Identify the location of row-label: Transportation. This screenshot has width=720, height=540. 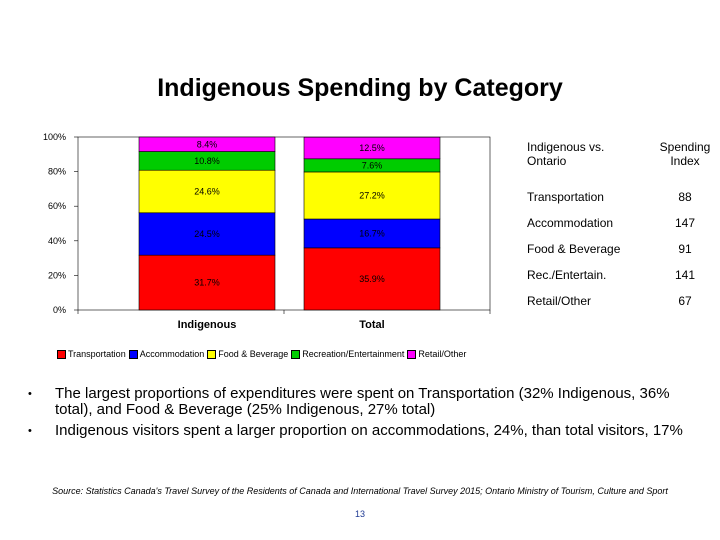
(565, 197).